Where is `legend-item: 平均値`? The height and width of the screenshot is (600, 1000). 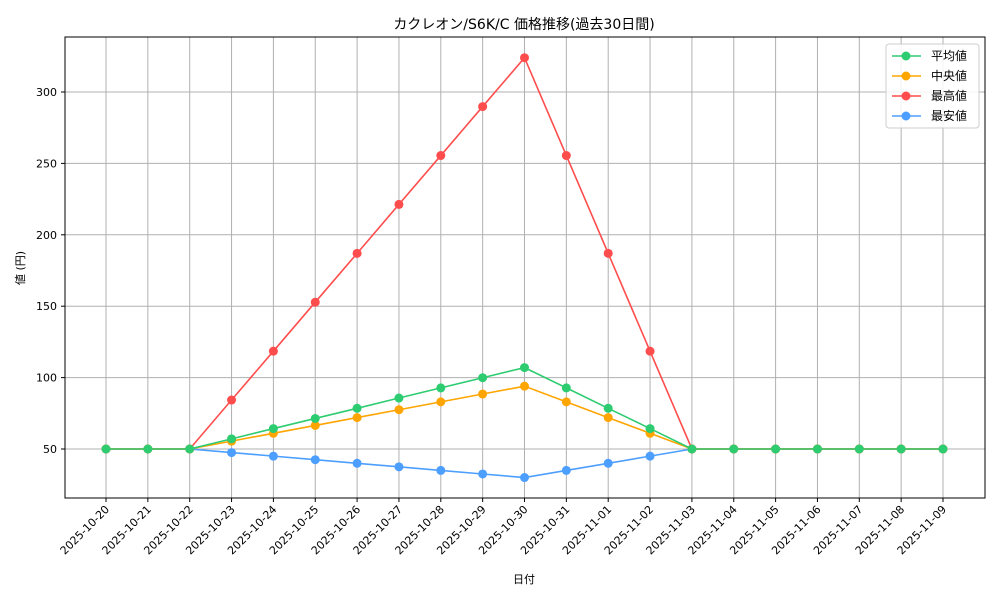
legend-item: 平均値 is located at coordinates (929, 55).